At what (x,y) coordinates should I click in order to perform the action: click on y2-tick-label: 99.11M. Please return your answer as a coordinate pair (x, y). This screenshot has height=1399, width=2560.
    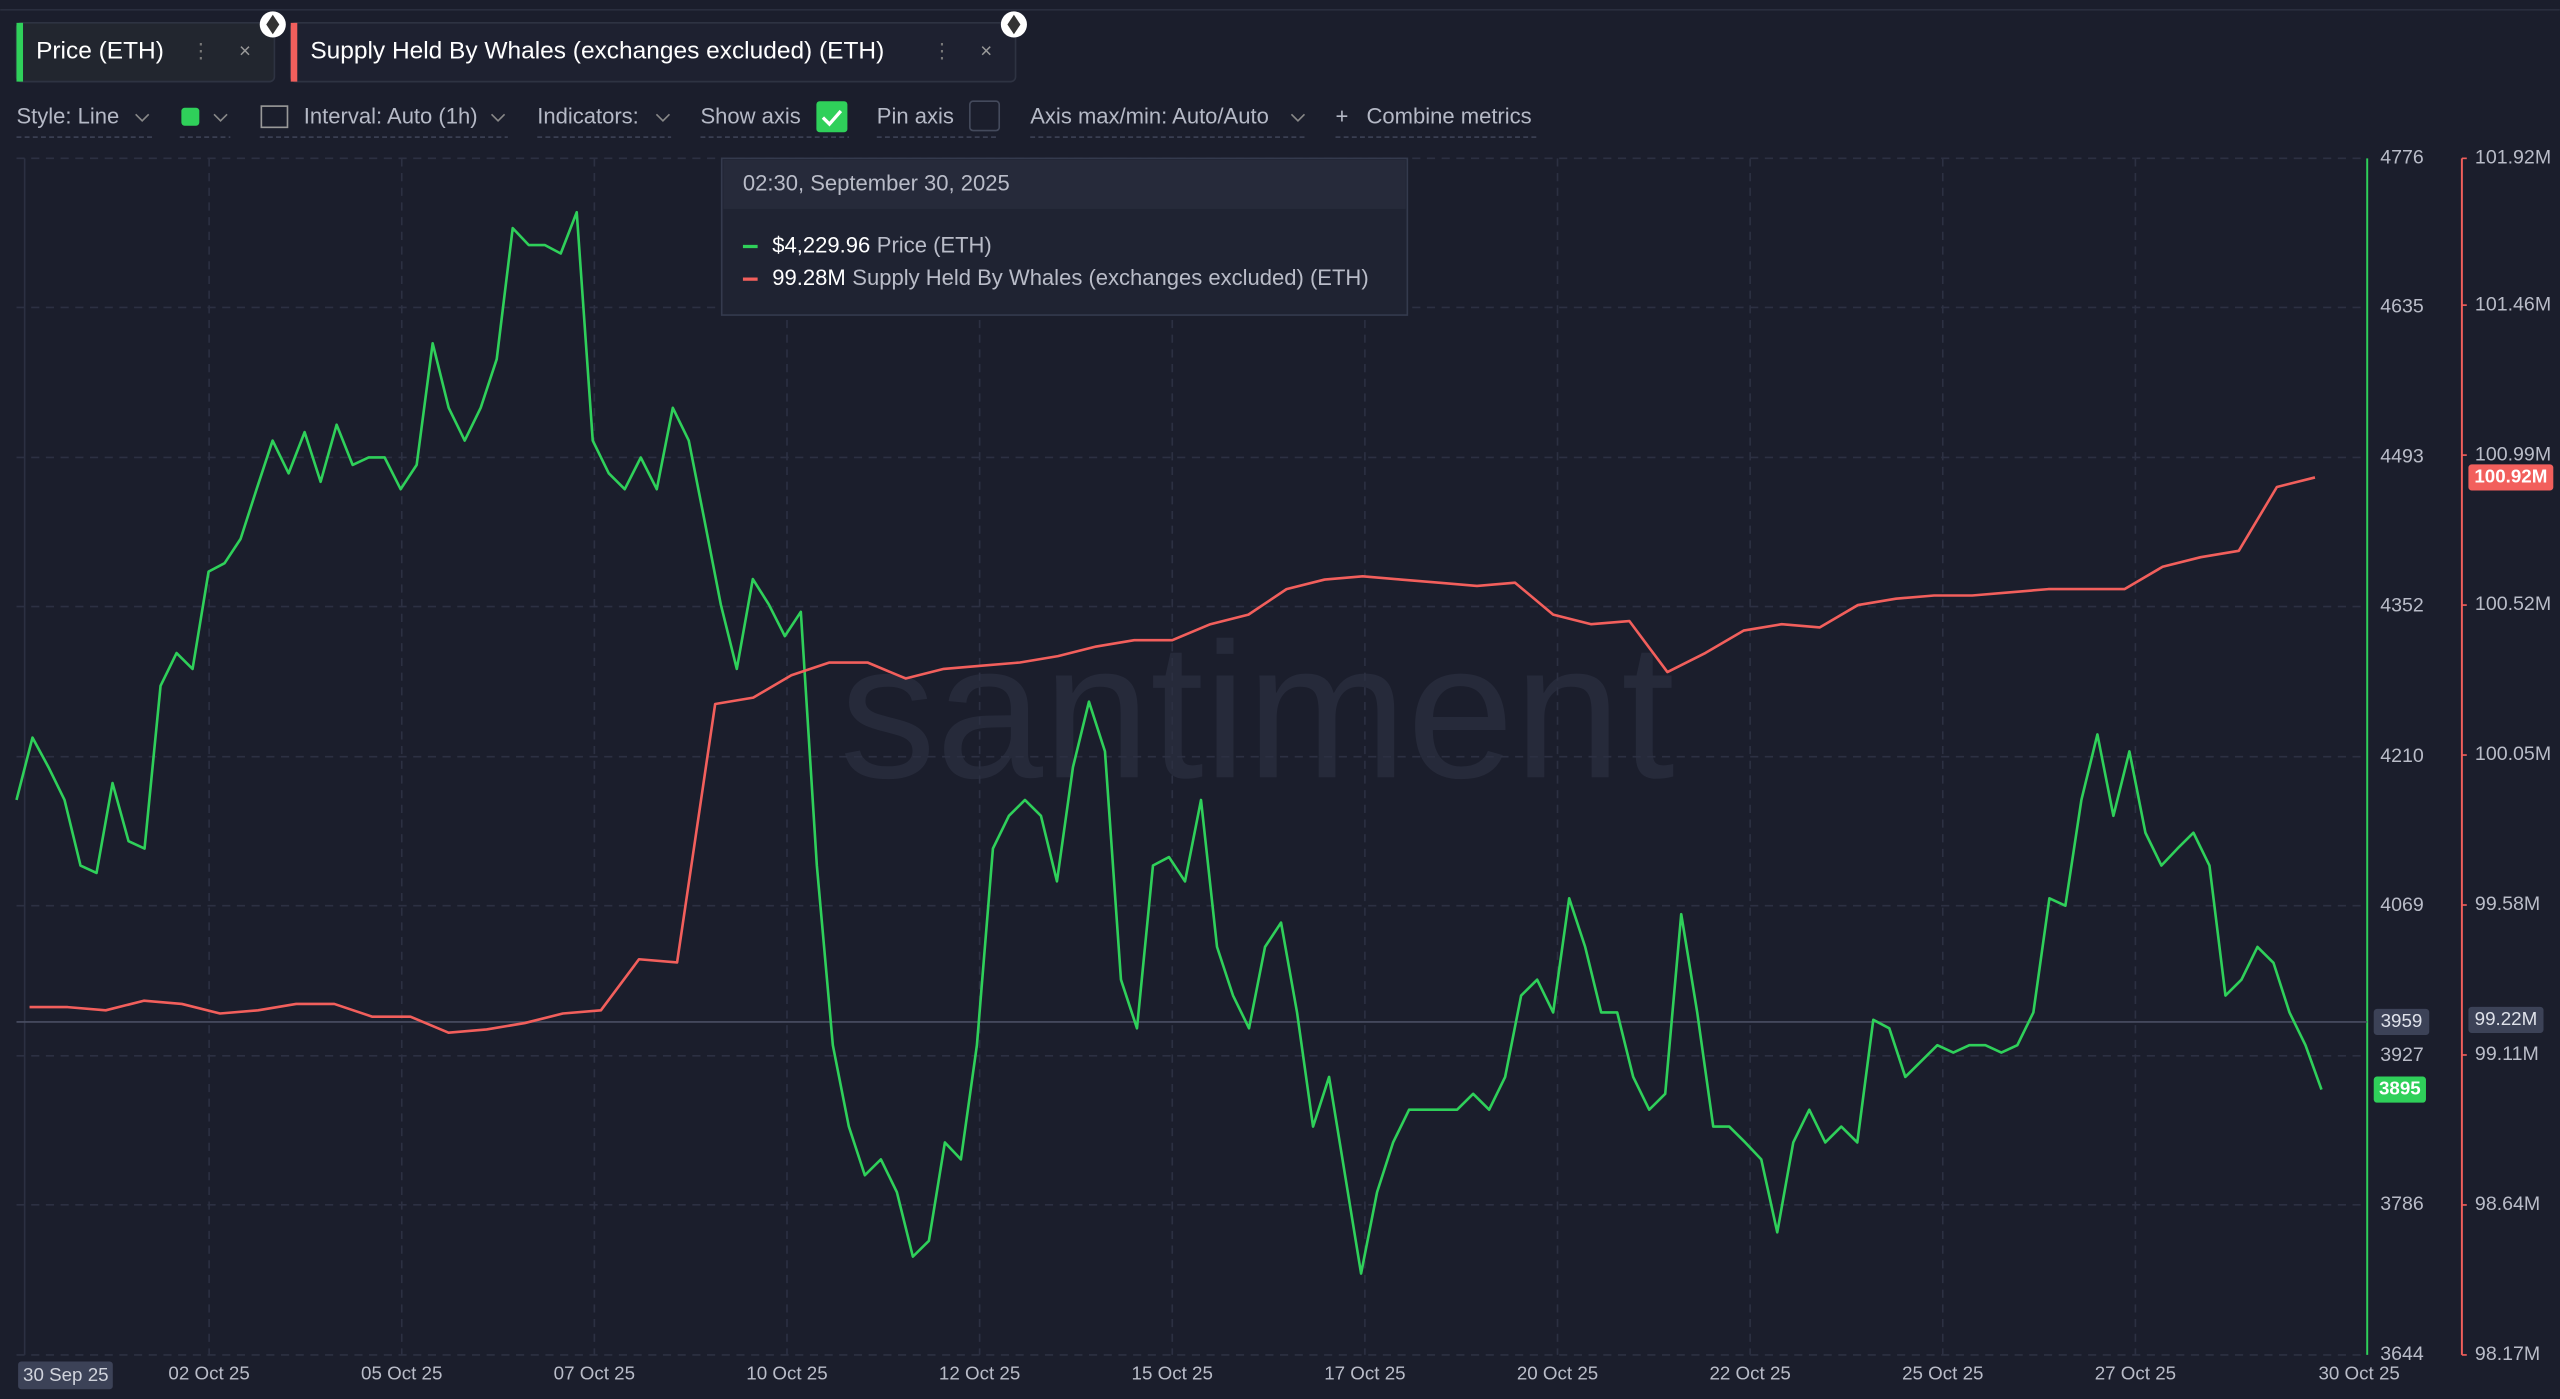
    Looking at the image, I should click on (2507, 1054).